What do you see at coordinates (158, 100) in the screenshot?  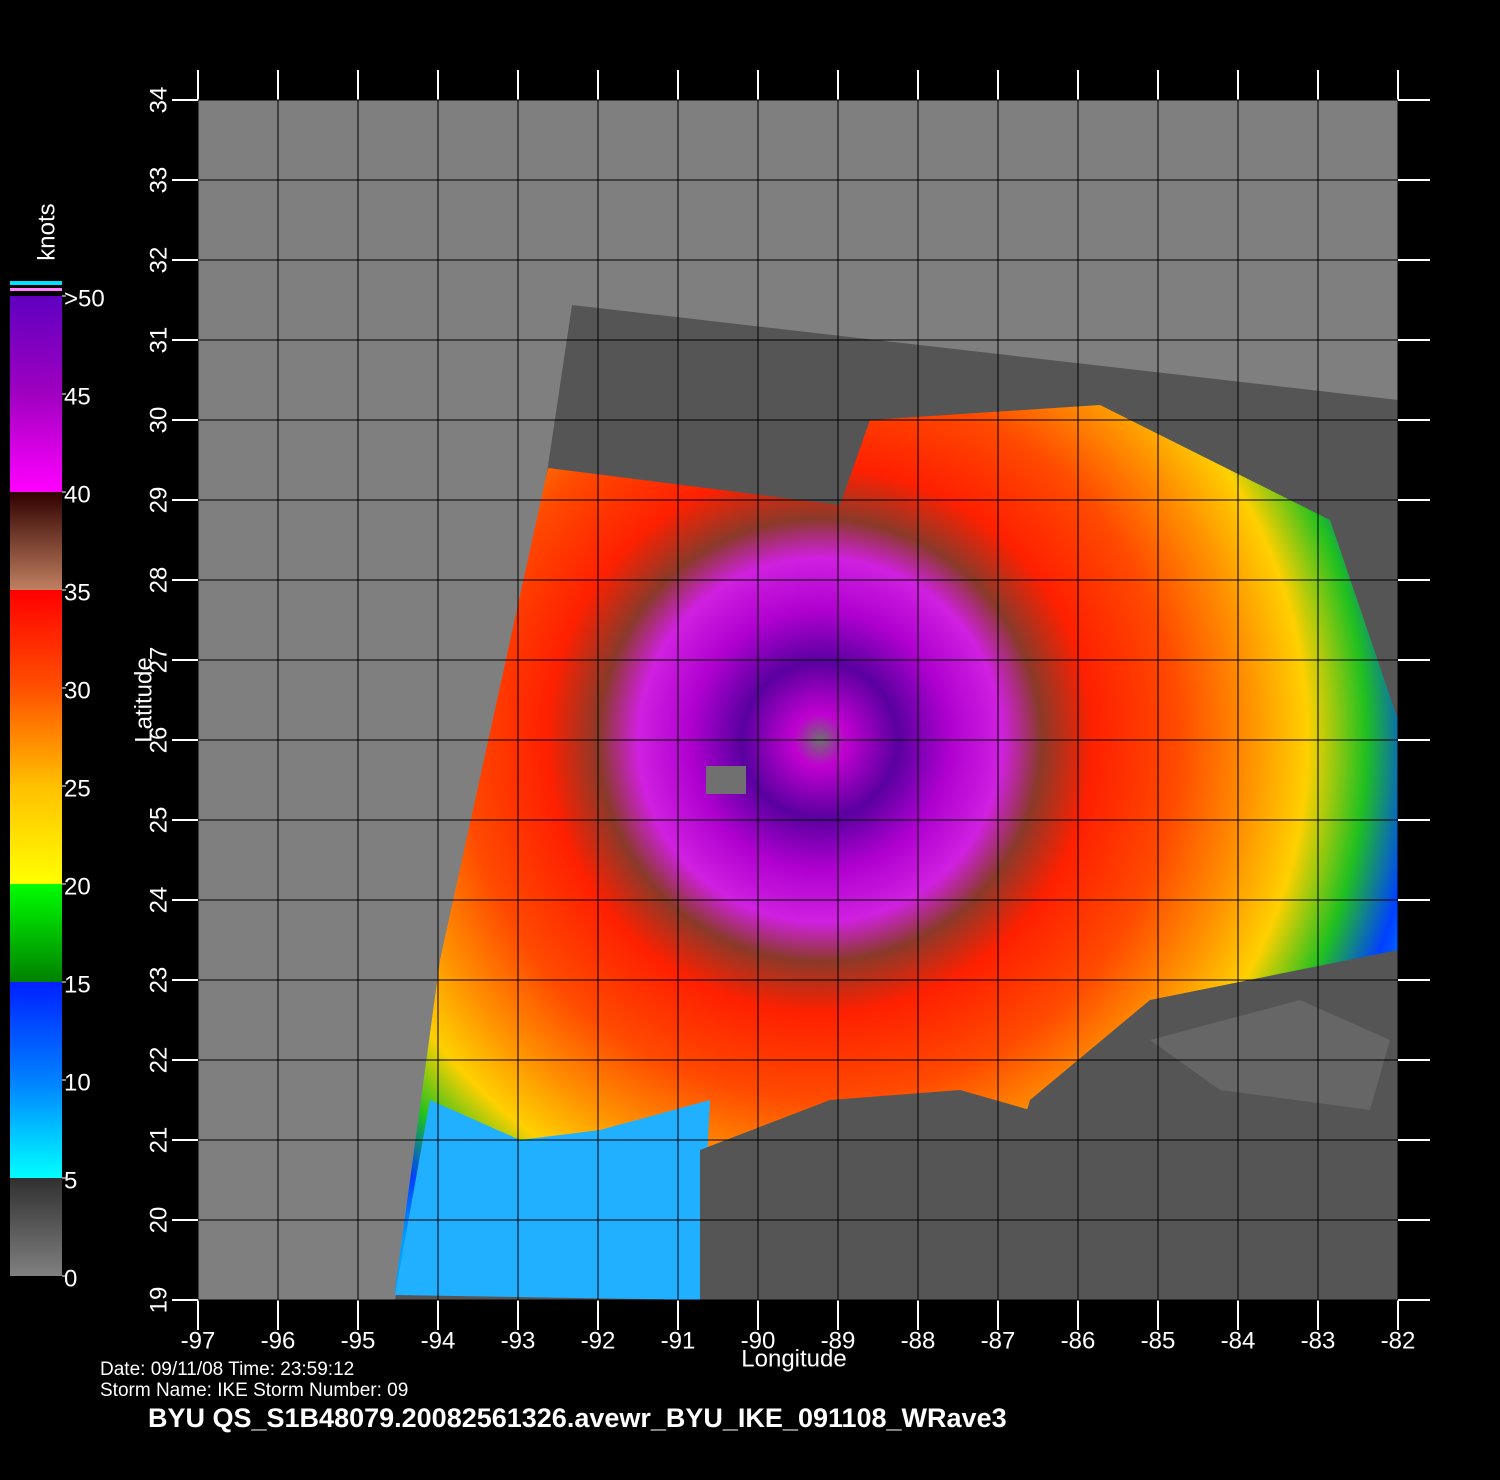 I see `y-tick-label: 34` at bounding box center [158, 100].